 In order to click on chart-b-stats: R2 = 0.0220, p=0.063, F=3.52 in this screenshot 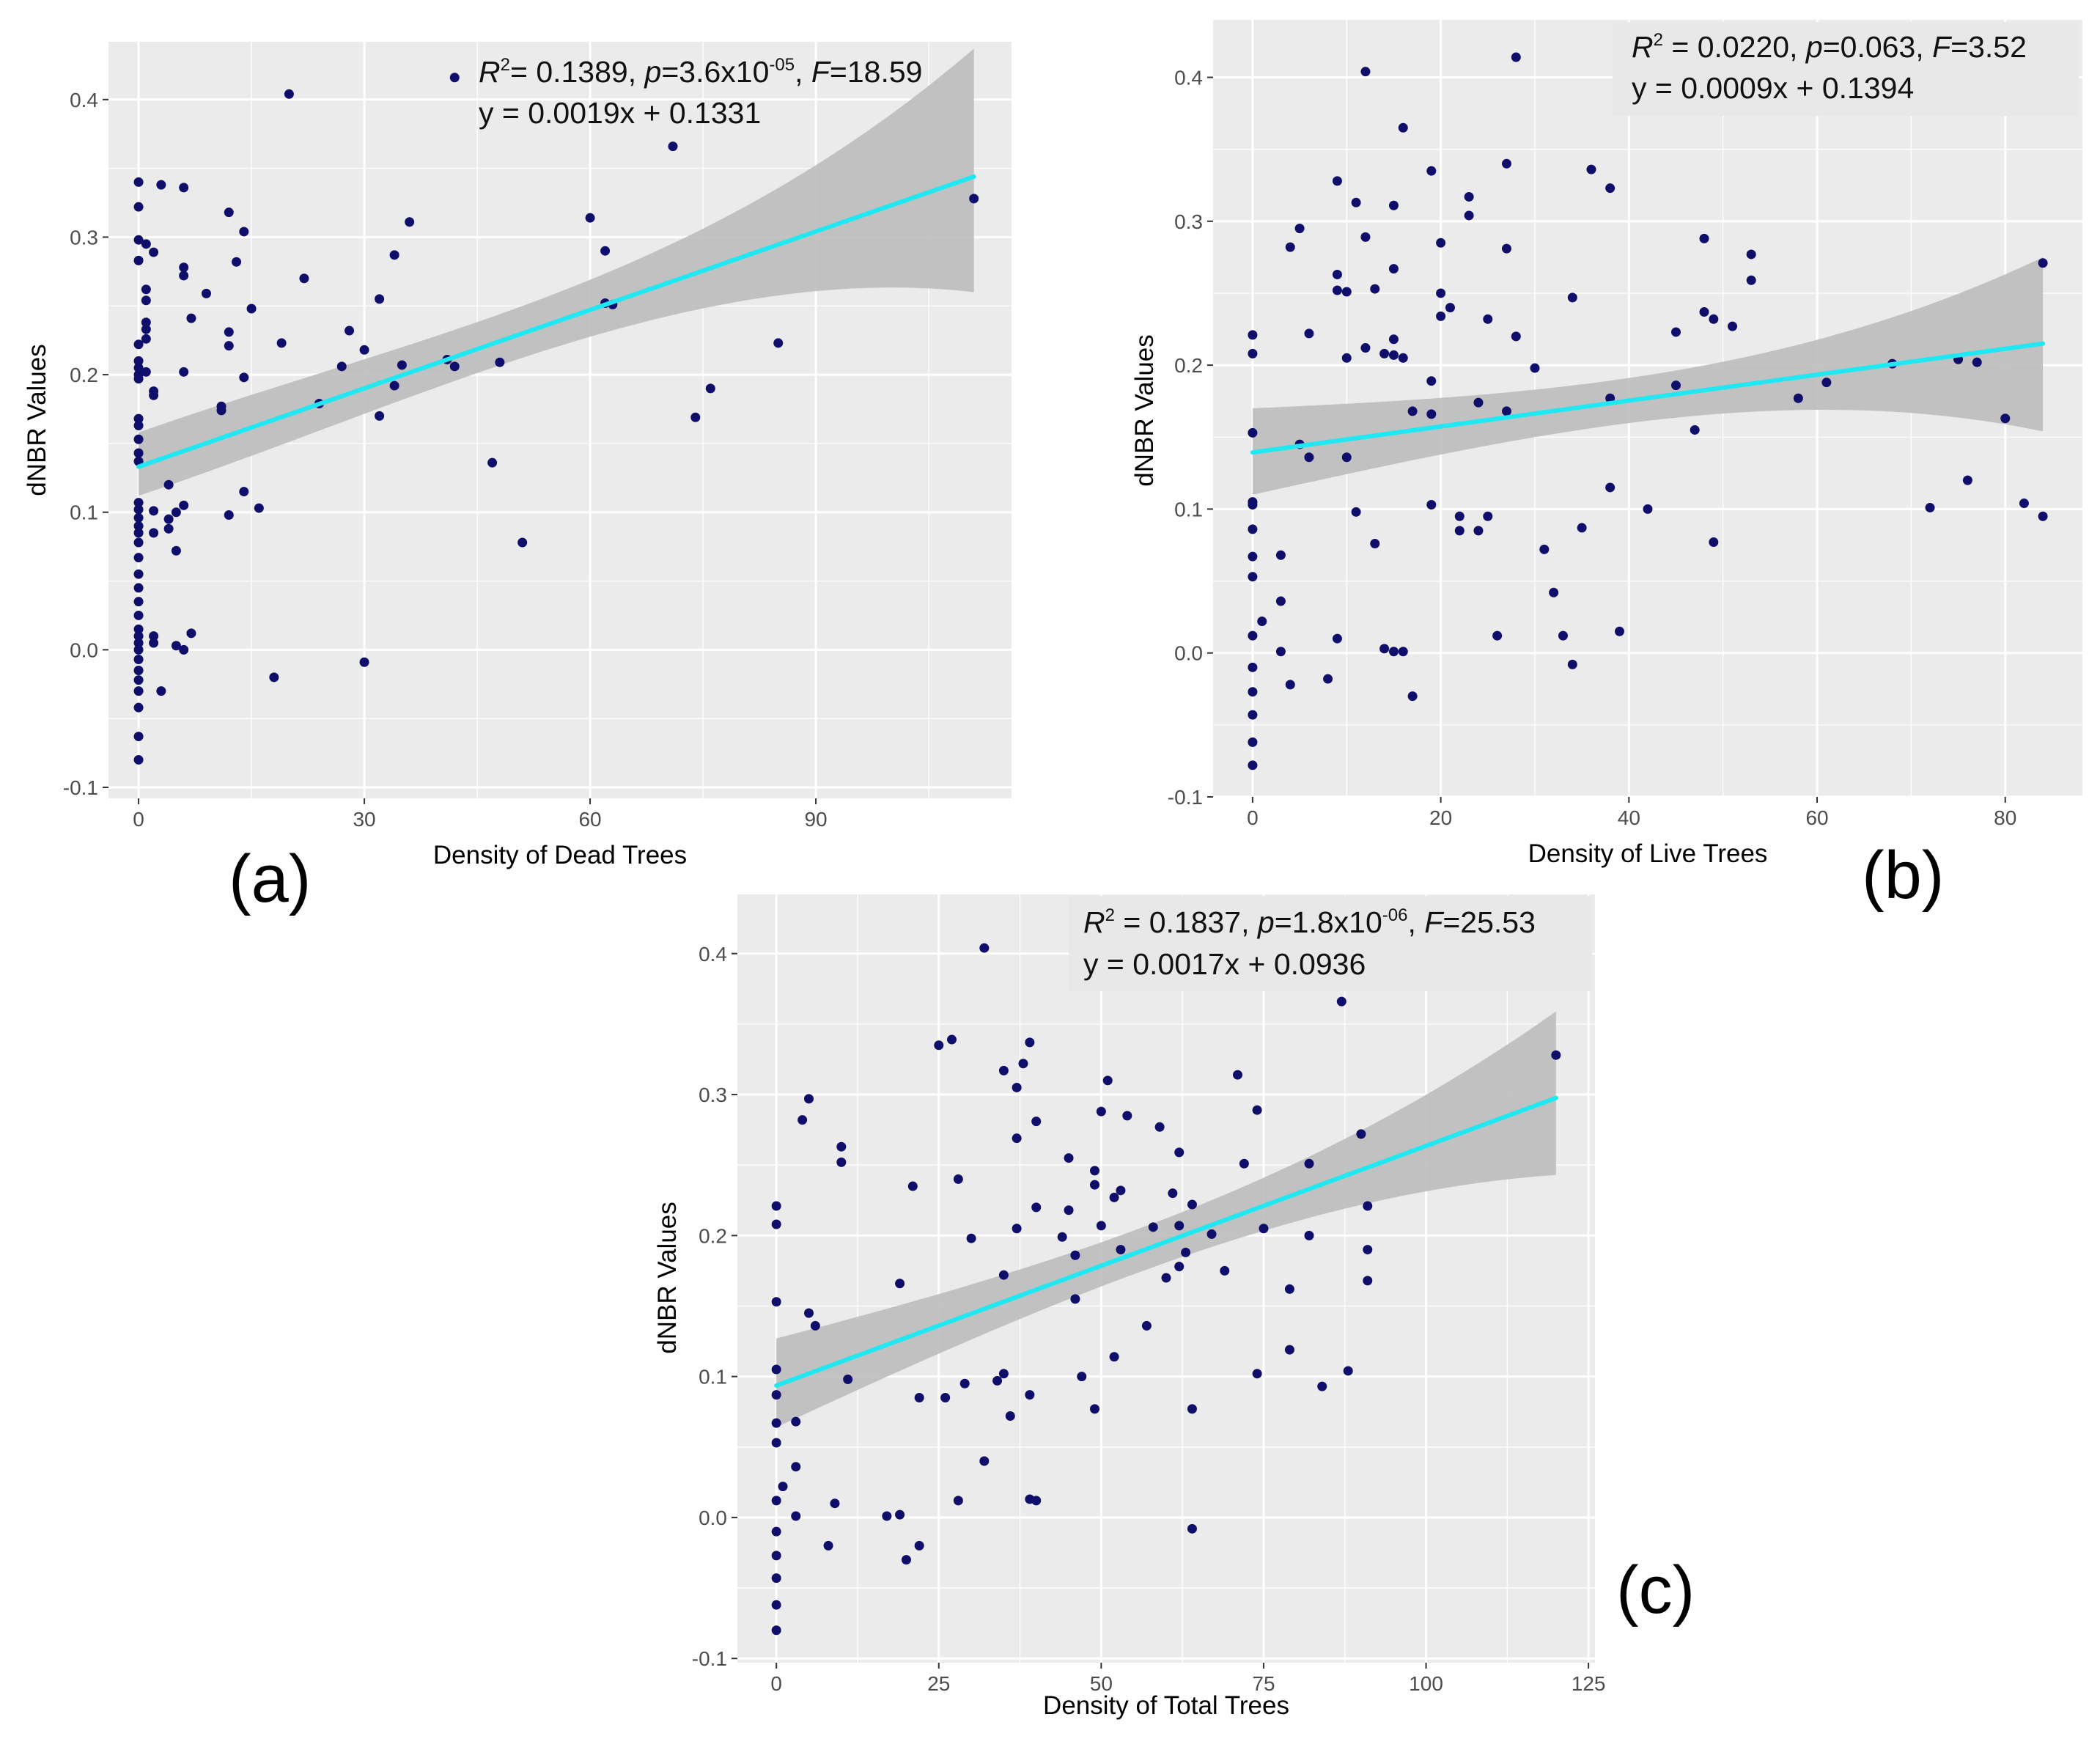, I will do `click(1829, 47)`.